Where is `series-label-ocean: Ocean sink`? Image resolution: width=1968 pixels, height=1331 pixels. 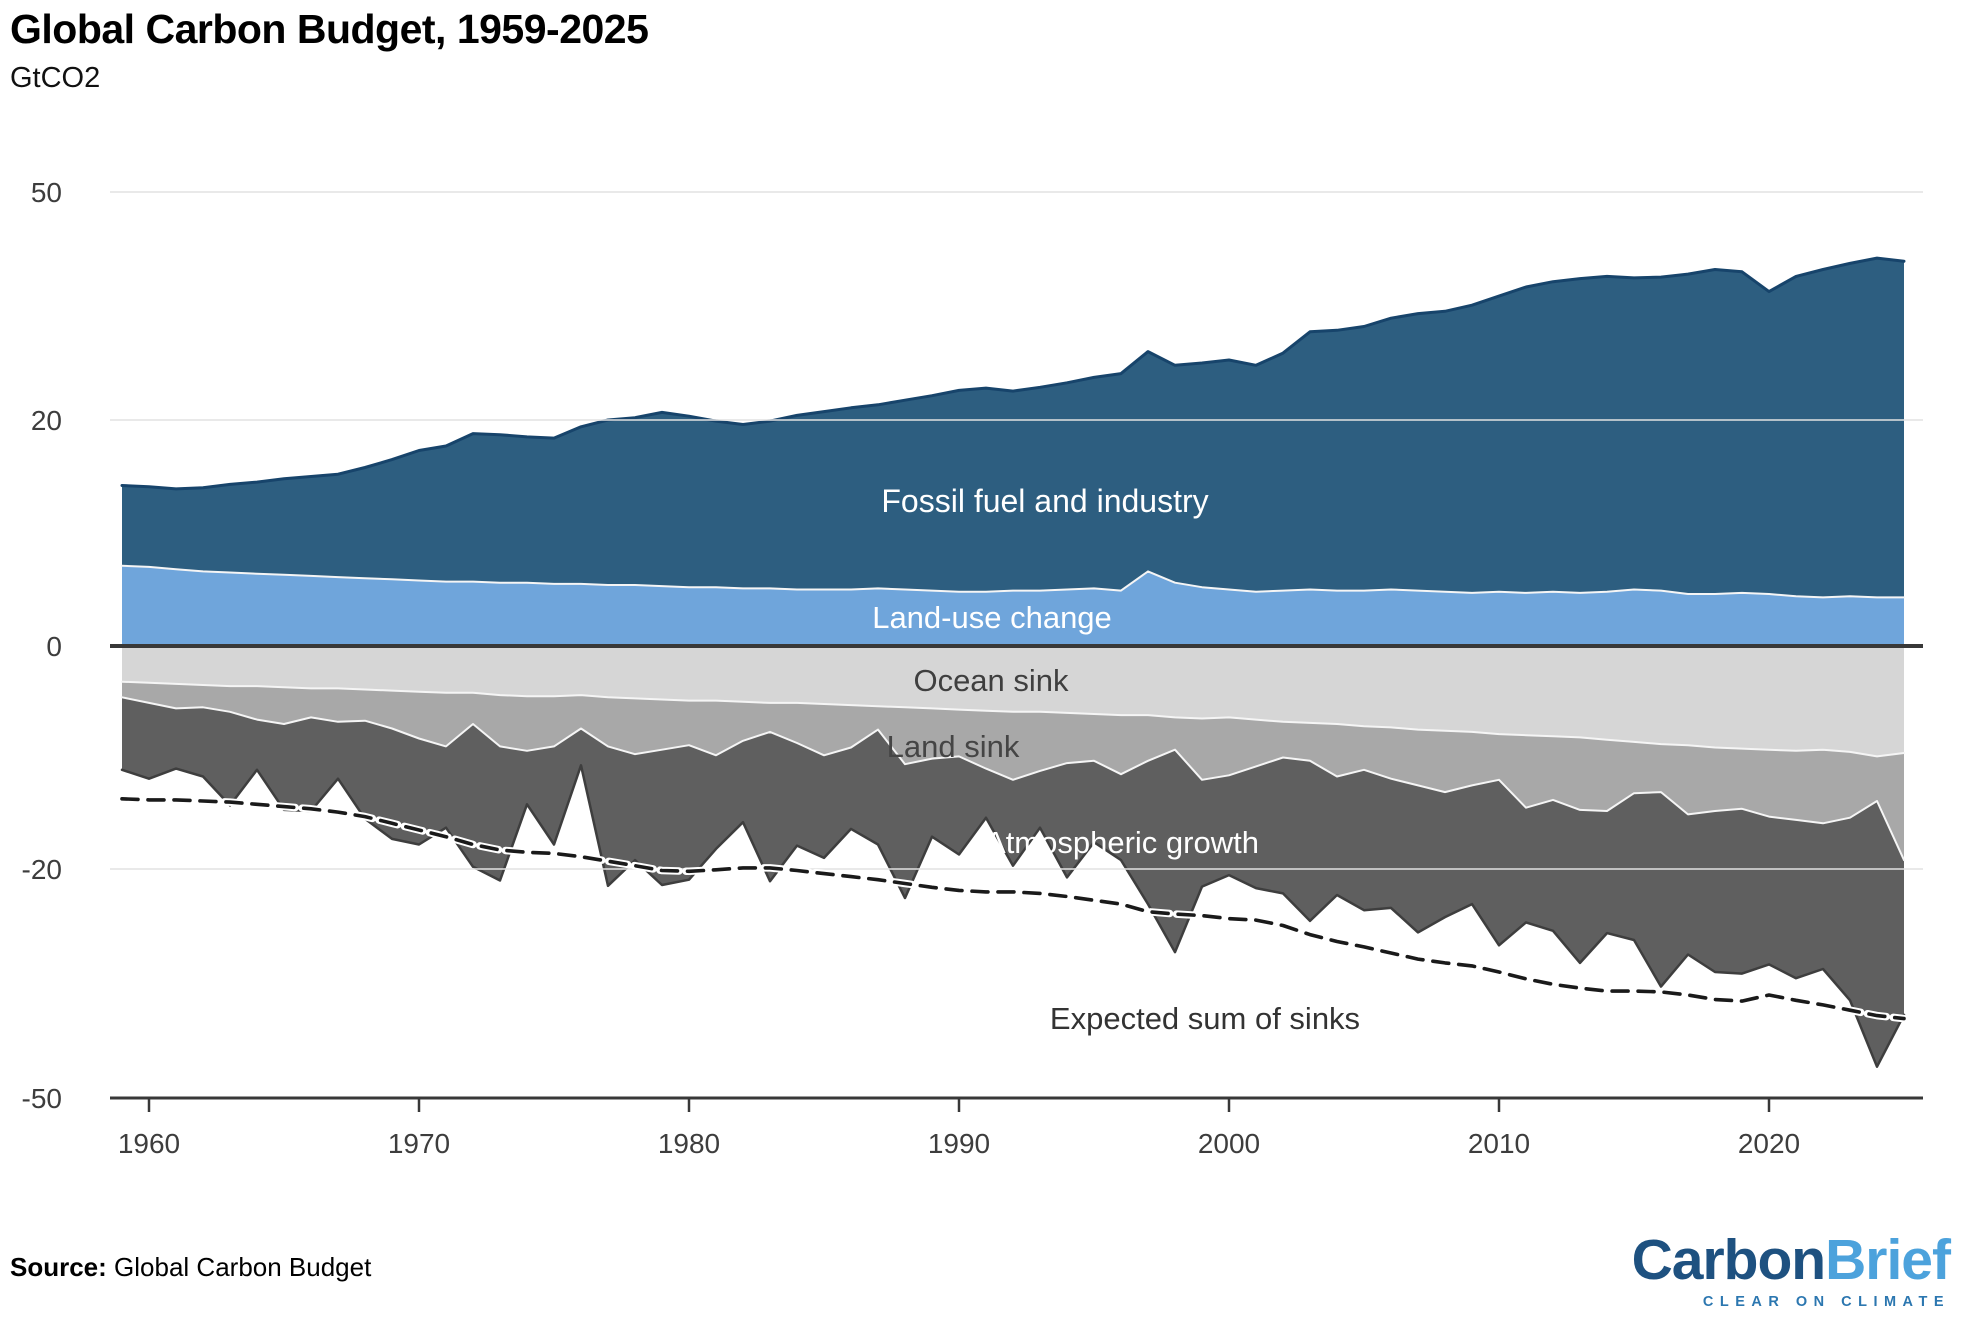 series-label-ocean: Ocean sink is located at coordinates (991, 680).